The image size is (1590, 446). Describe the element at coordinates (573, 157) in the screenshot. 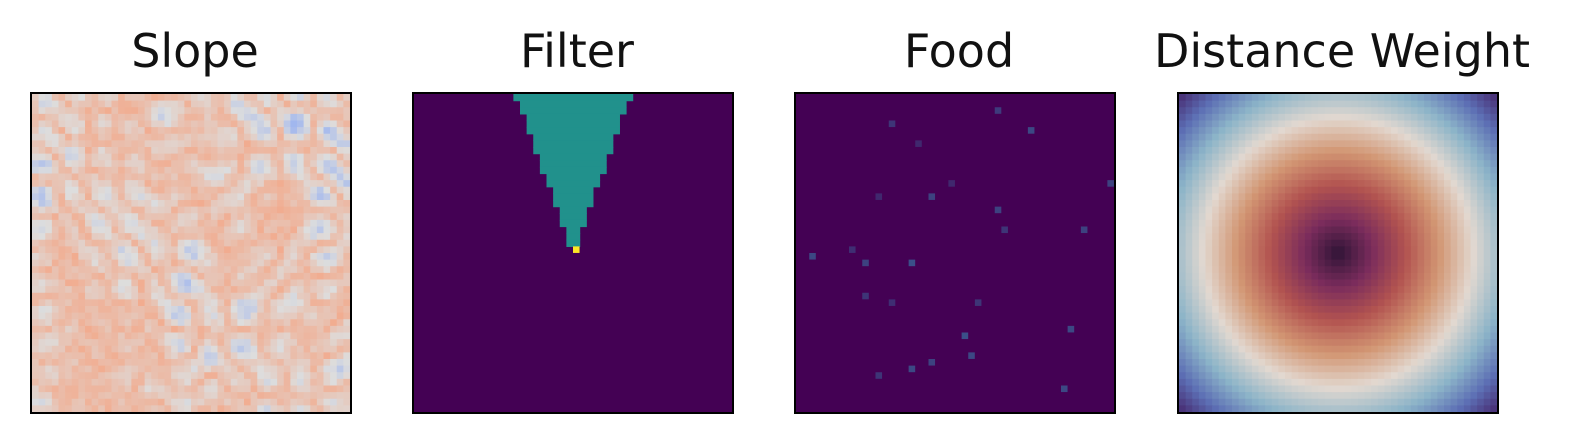

I see `filter-cone-row` at that location.